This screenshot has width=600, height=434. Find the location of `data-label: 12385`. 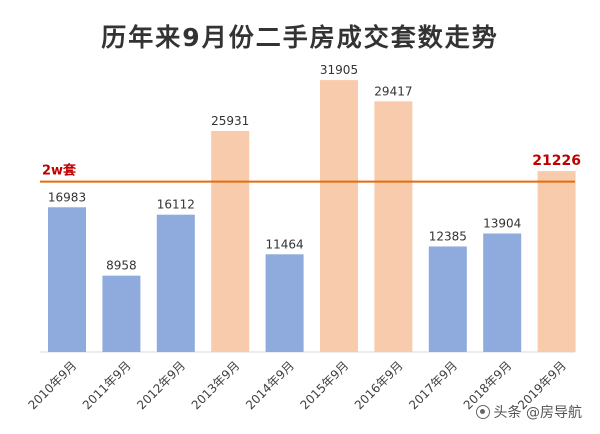

data-label: 12385 is located at coordinates (448, 236).